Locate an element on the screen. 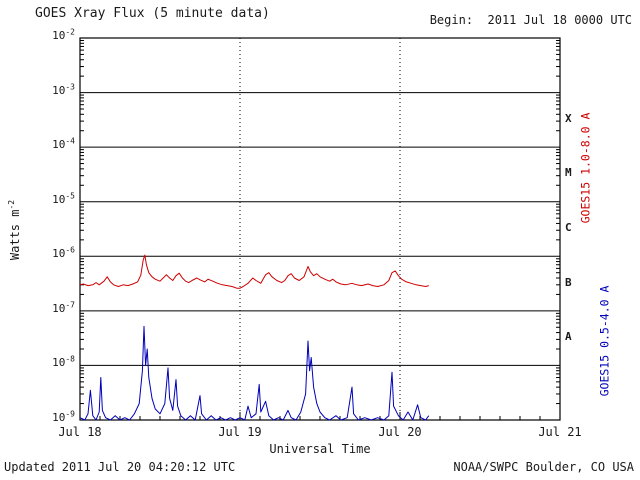  x-tick-label: Jul 20 is located at coordinates (400, 432).